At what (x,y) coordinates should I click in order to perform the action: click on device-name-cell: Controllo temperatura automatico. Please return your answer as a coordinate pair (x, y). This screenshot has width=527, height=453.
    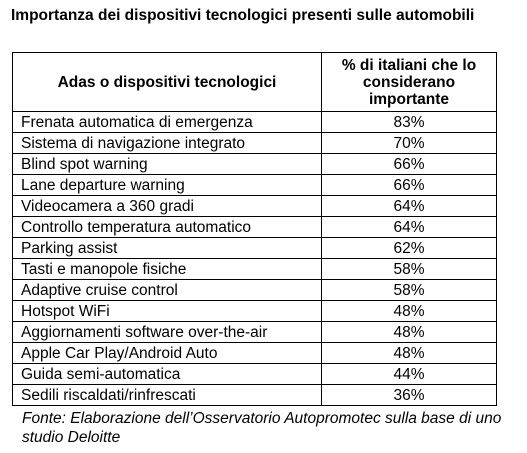
    Looking at the image, I should click on (167, 227).